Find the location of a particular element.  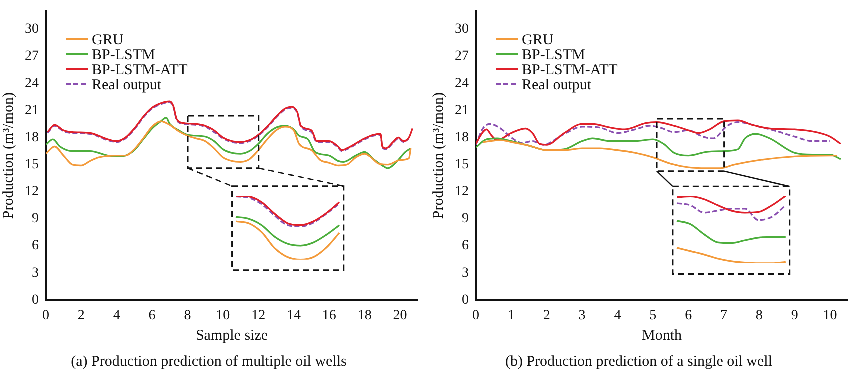

x-axis-title: Month is located at coordinates (662, 336).